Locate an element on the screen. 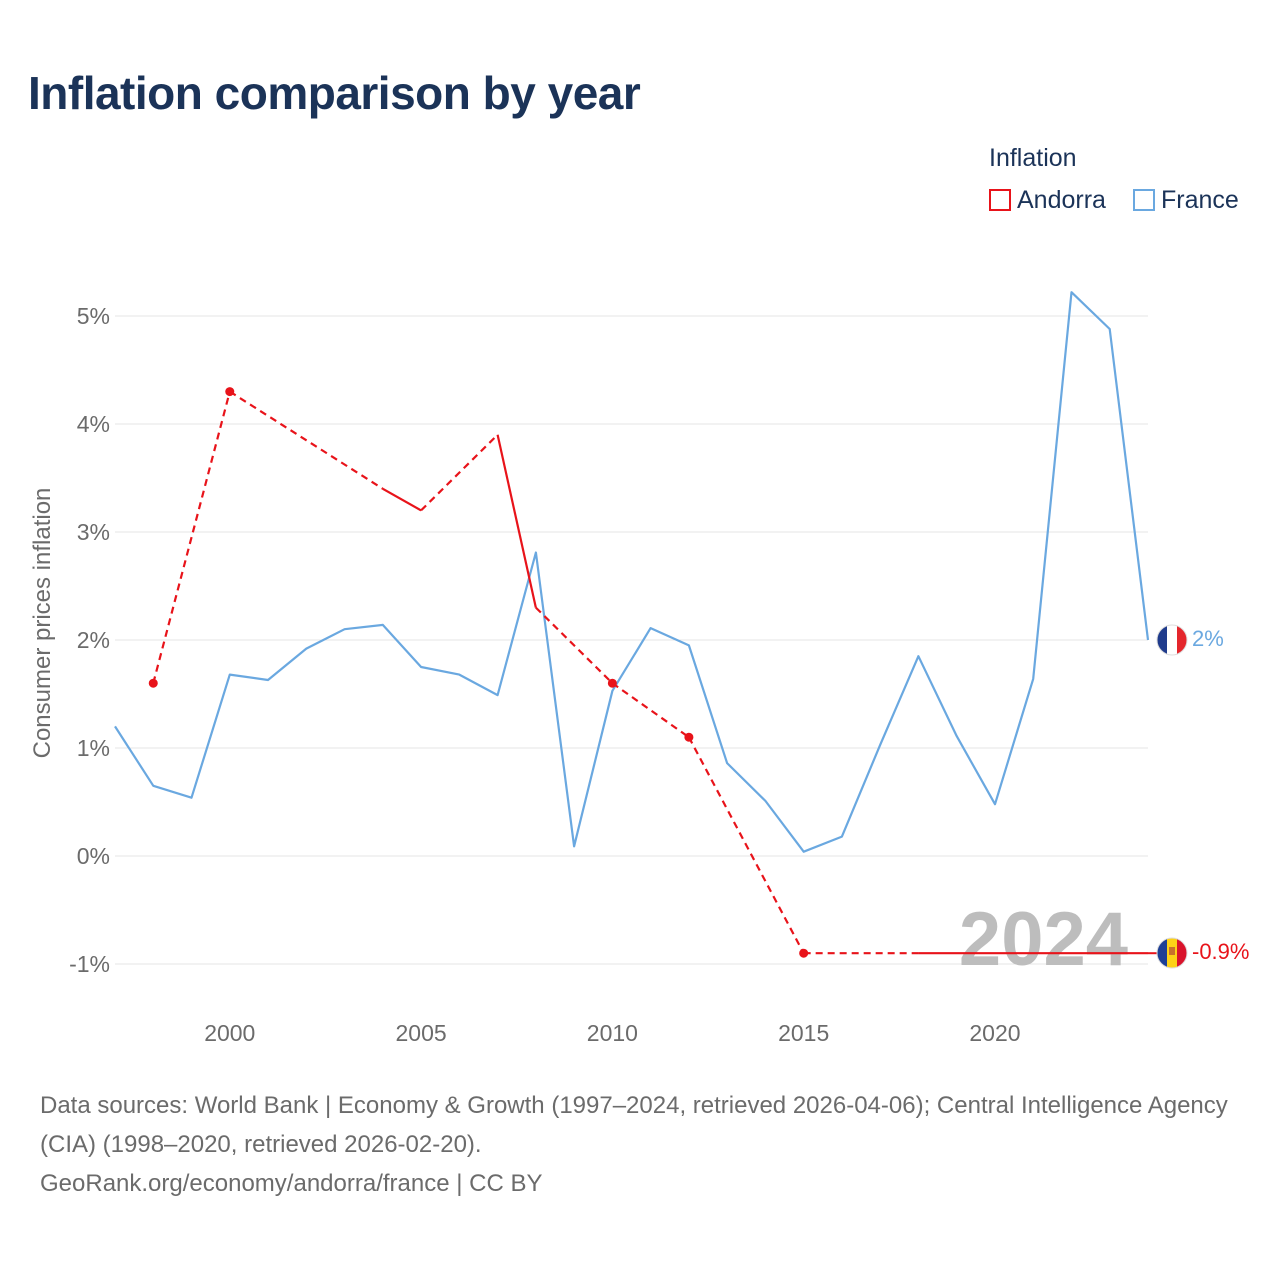  y-axis-ticks: -1% 0% 1% 2% 3% 4% 5% is located at coordinates (89, 640).